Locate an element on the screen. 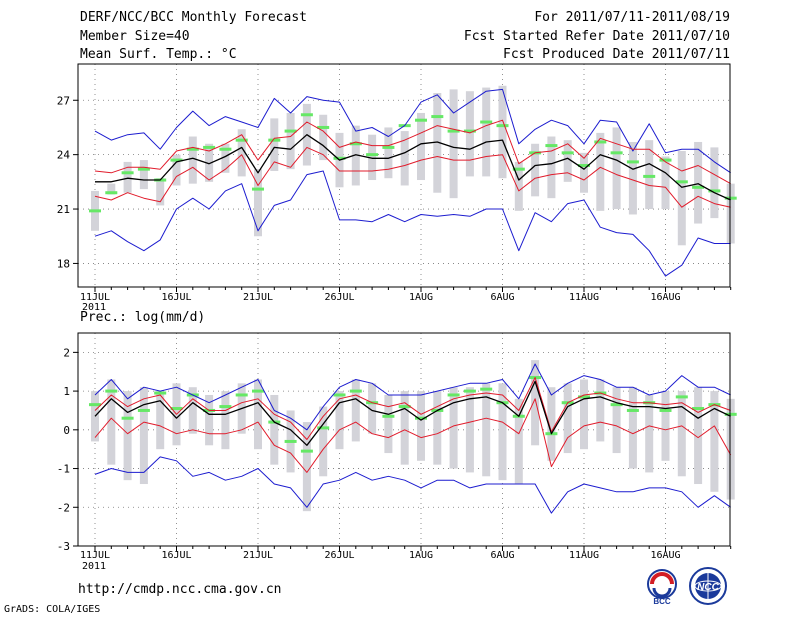 This screenshot has width=800, height=618. panel2-xtick-label: 16AUG is located at coordinates (665, 555).